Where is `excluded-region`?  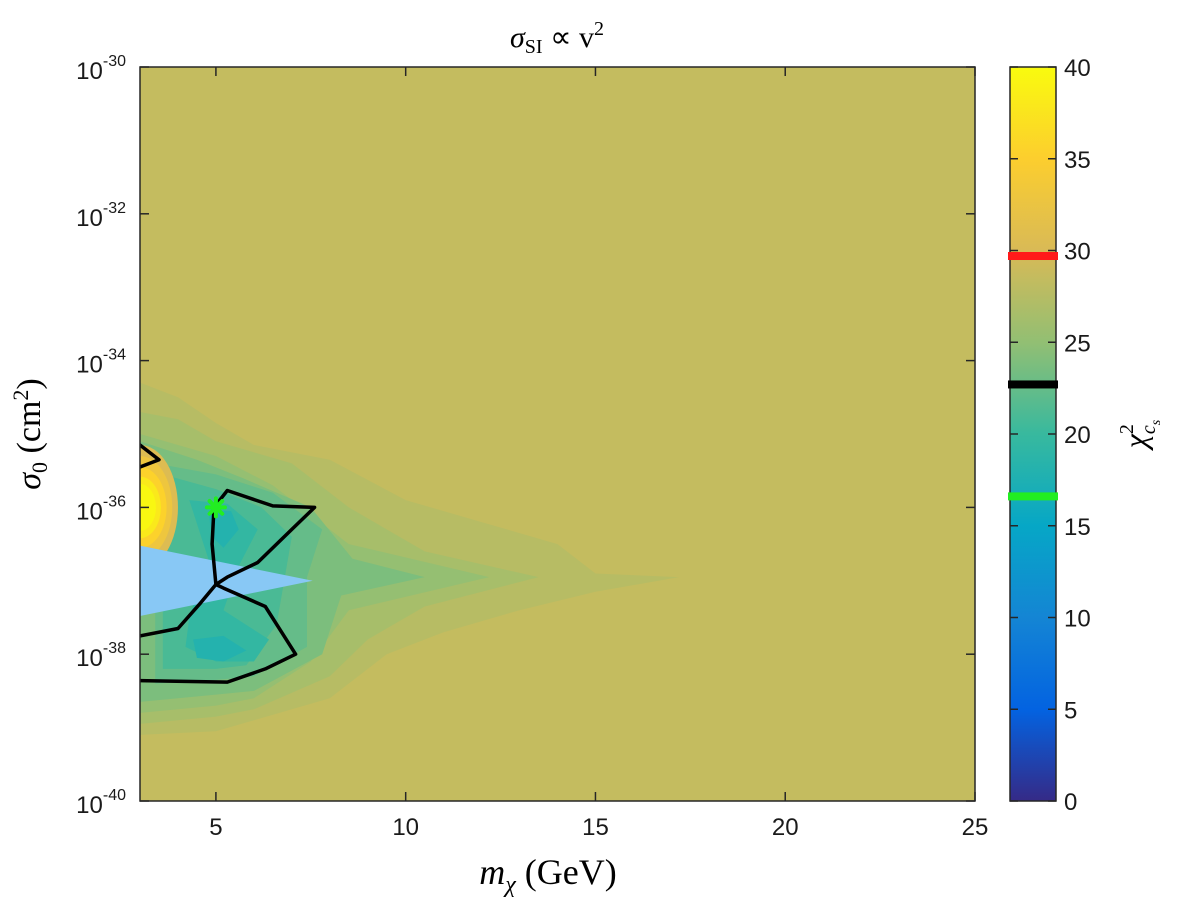 excluded-region is located at coordinates (226, 580).